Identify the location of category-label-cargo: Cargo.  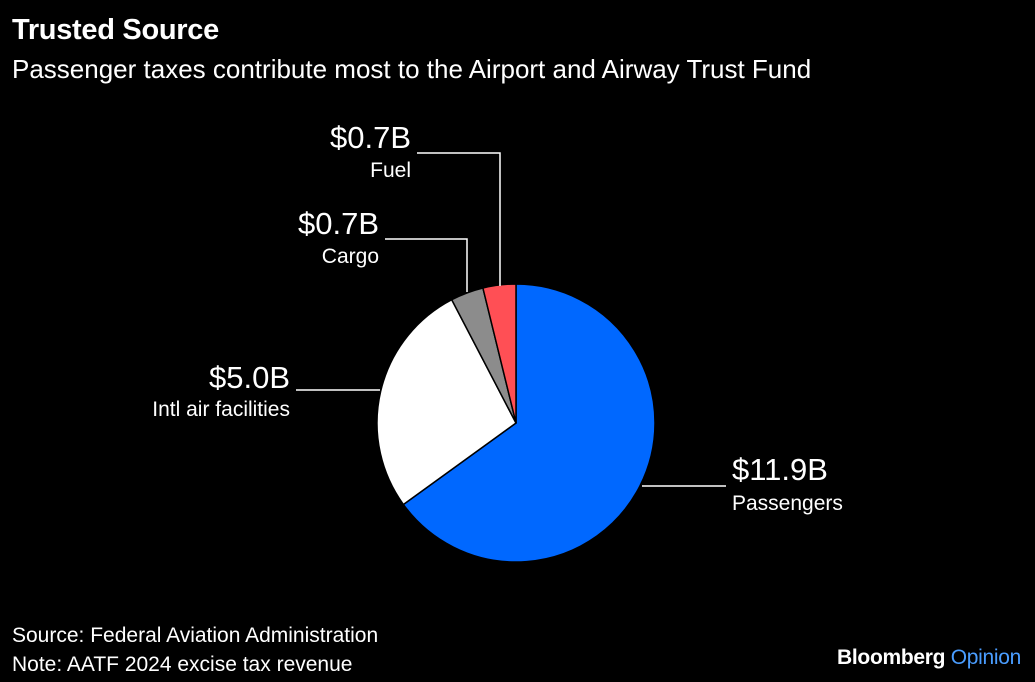
(350, 256).